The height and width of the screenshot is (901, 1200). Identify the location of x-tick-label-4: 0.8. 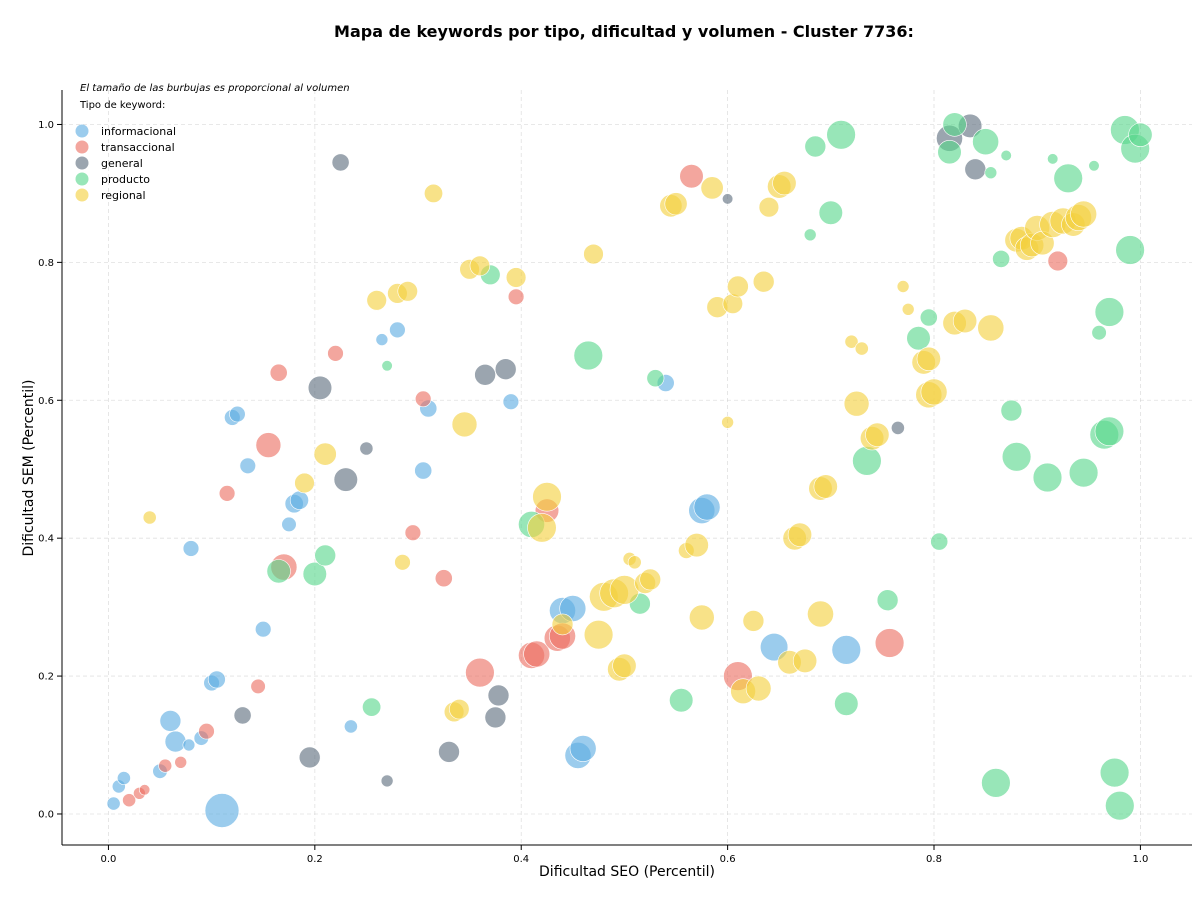
(934, 859).